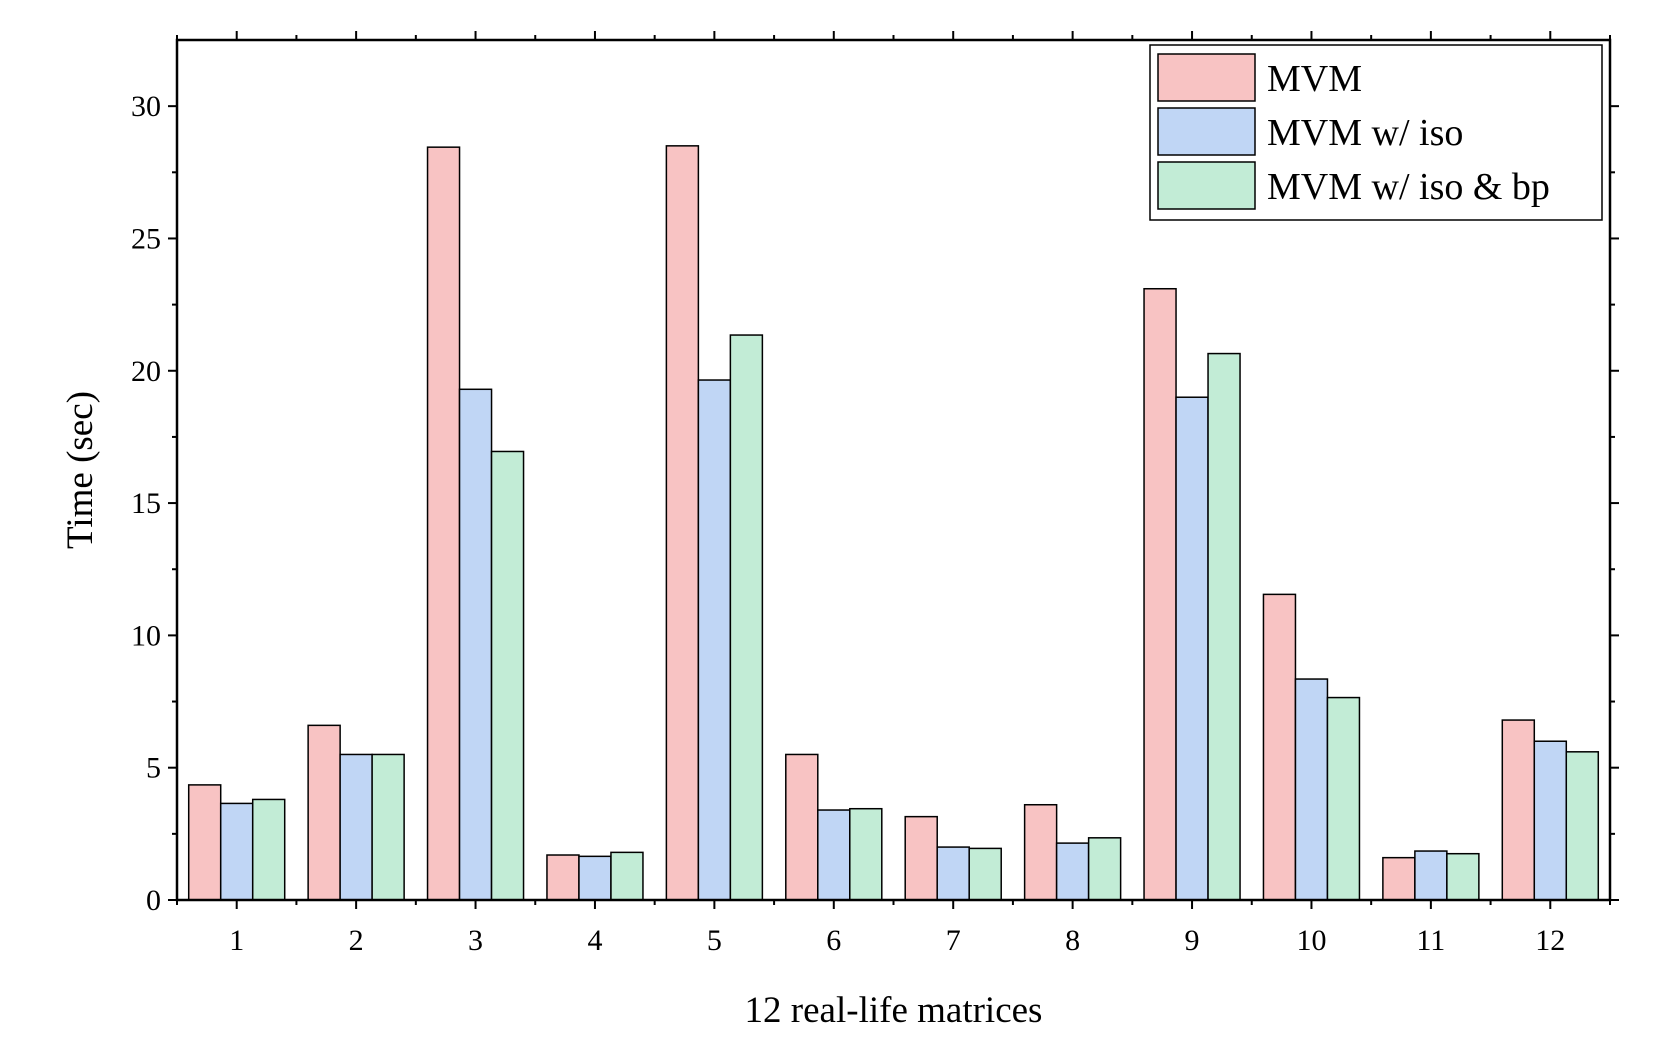  Describe the element at coordinates (714, 940) in the screenshot. I see `x-tick-label: 5` at that location.